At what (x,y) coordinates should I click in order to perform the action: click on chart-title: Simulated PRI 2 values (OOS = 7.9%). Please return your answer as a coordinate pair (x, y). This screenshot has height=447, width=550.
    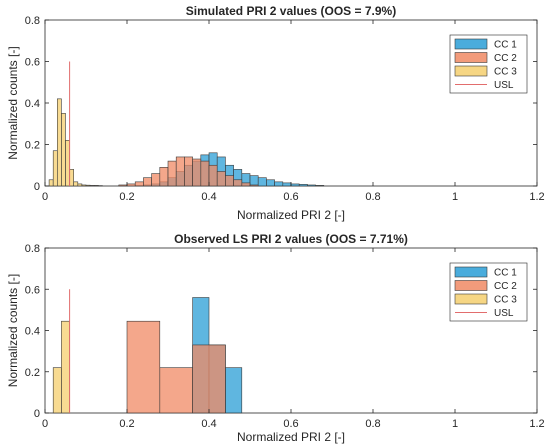
    Looking at the image, I should click on (291, 11).